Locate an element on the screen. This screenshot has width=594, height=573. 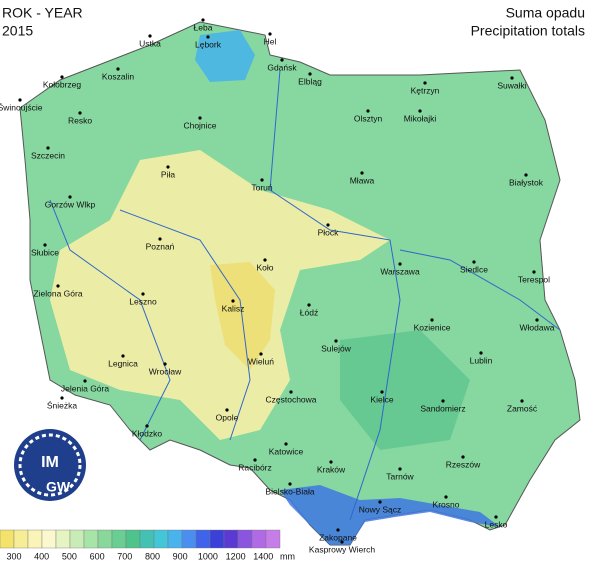
city-label: Jelenia Góra is located at coordinates (85, 388).